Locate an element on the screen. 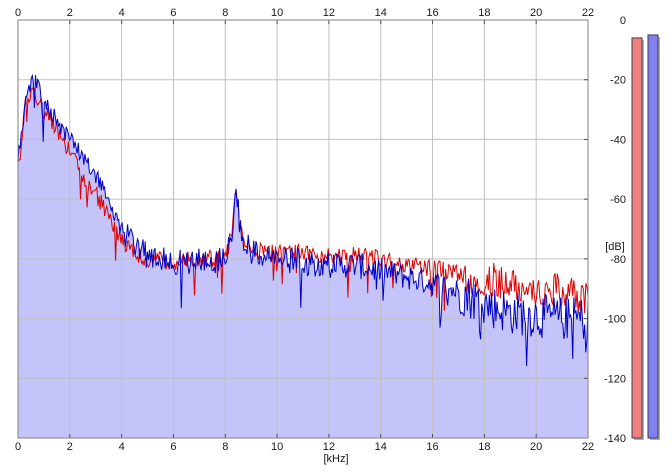 This screenshot has height=476, width=672. x-tick-label-top: 20 is located at coordinates (536, 13).